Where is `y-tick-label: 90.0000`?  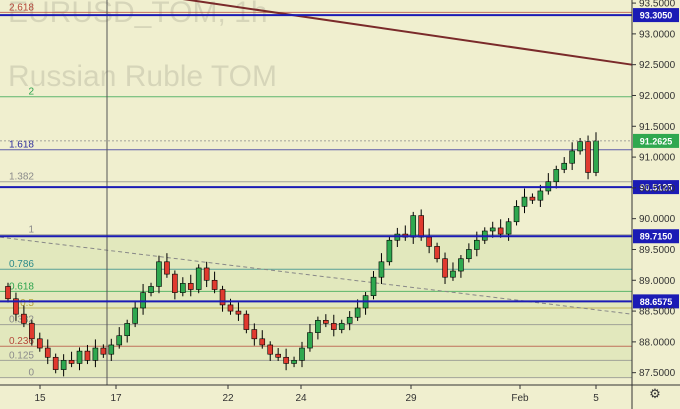
y-tick-label: 90.0000 is located at coordinates (657, 219).